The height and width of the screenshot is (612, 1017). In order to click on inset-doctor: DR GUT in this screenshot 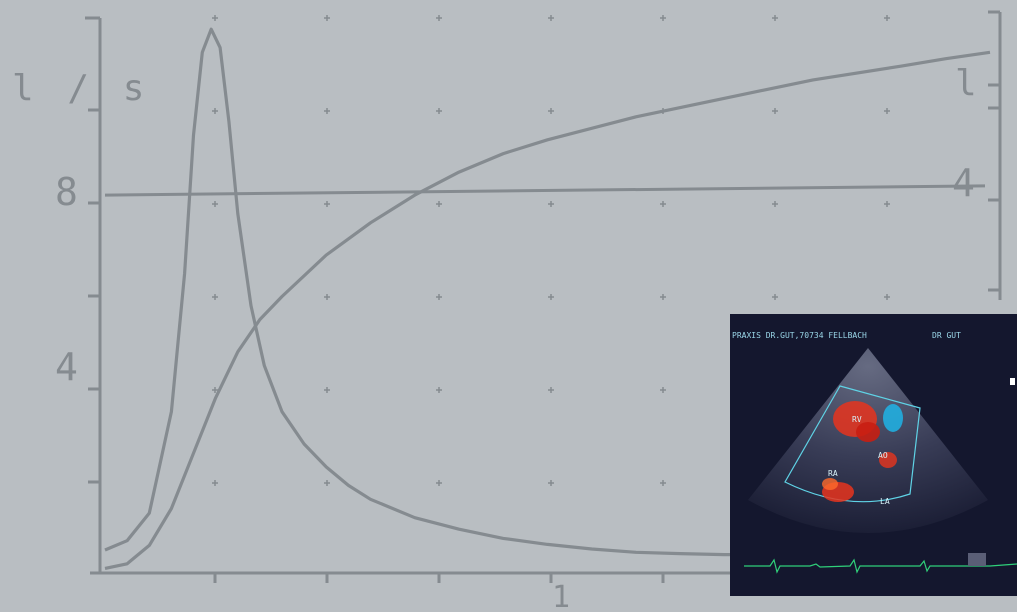, I will do `click(946, 335)`.